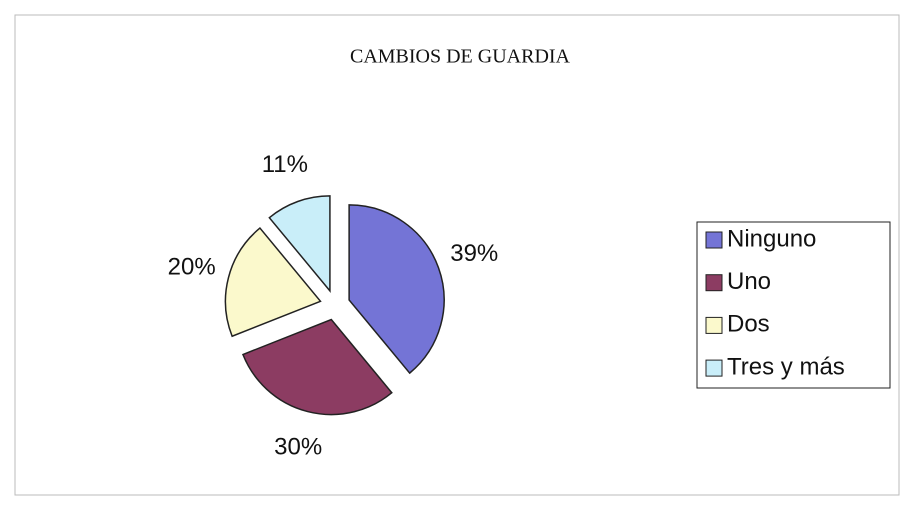 The width and height of the screenshot is (900, 505). I want to click on legend-box, so click(793, 305).